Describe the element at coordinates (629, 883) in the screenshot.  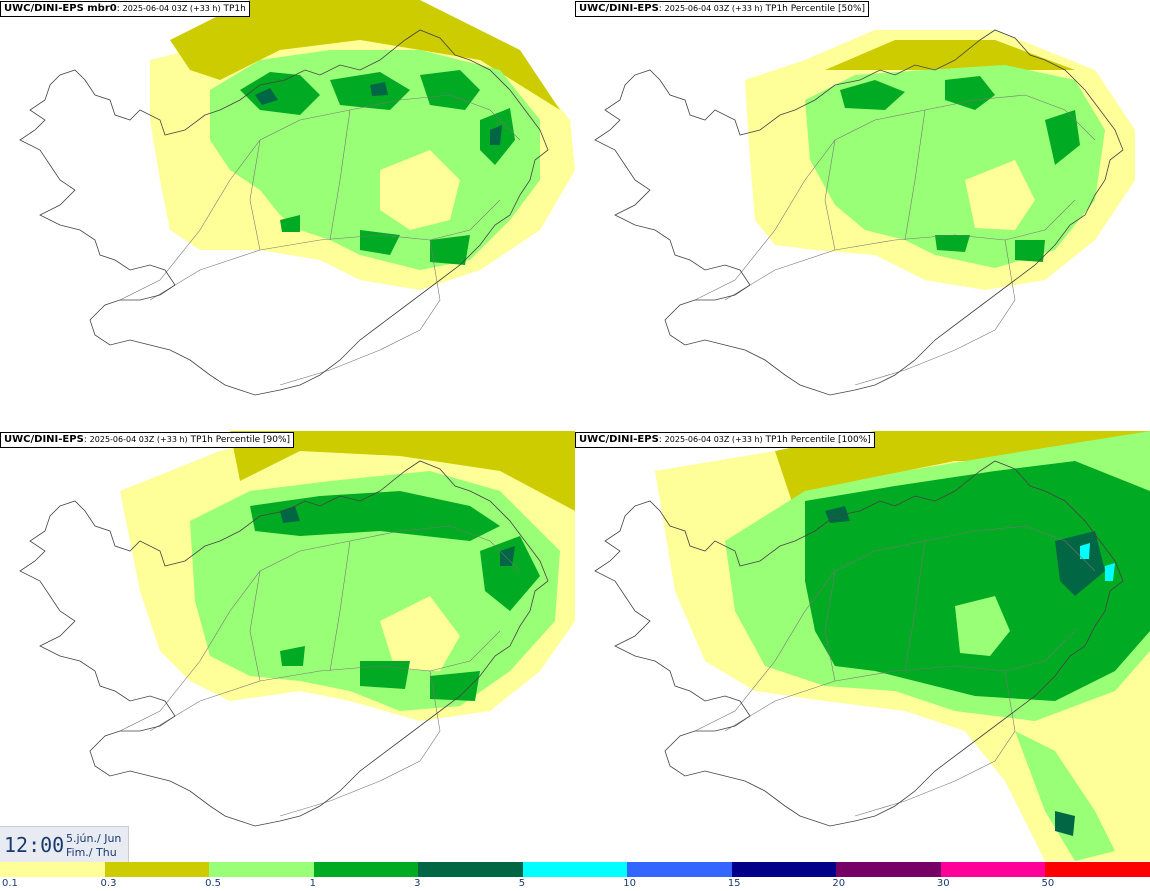
I see `legend-tick-label: 10` at that location.